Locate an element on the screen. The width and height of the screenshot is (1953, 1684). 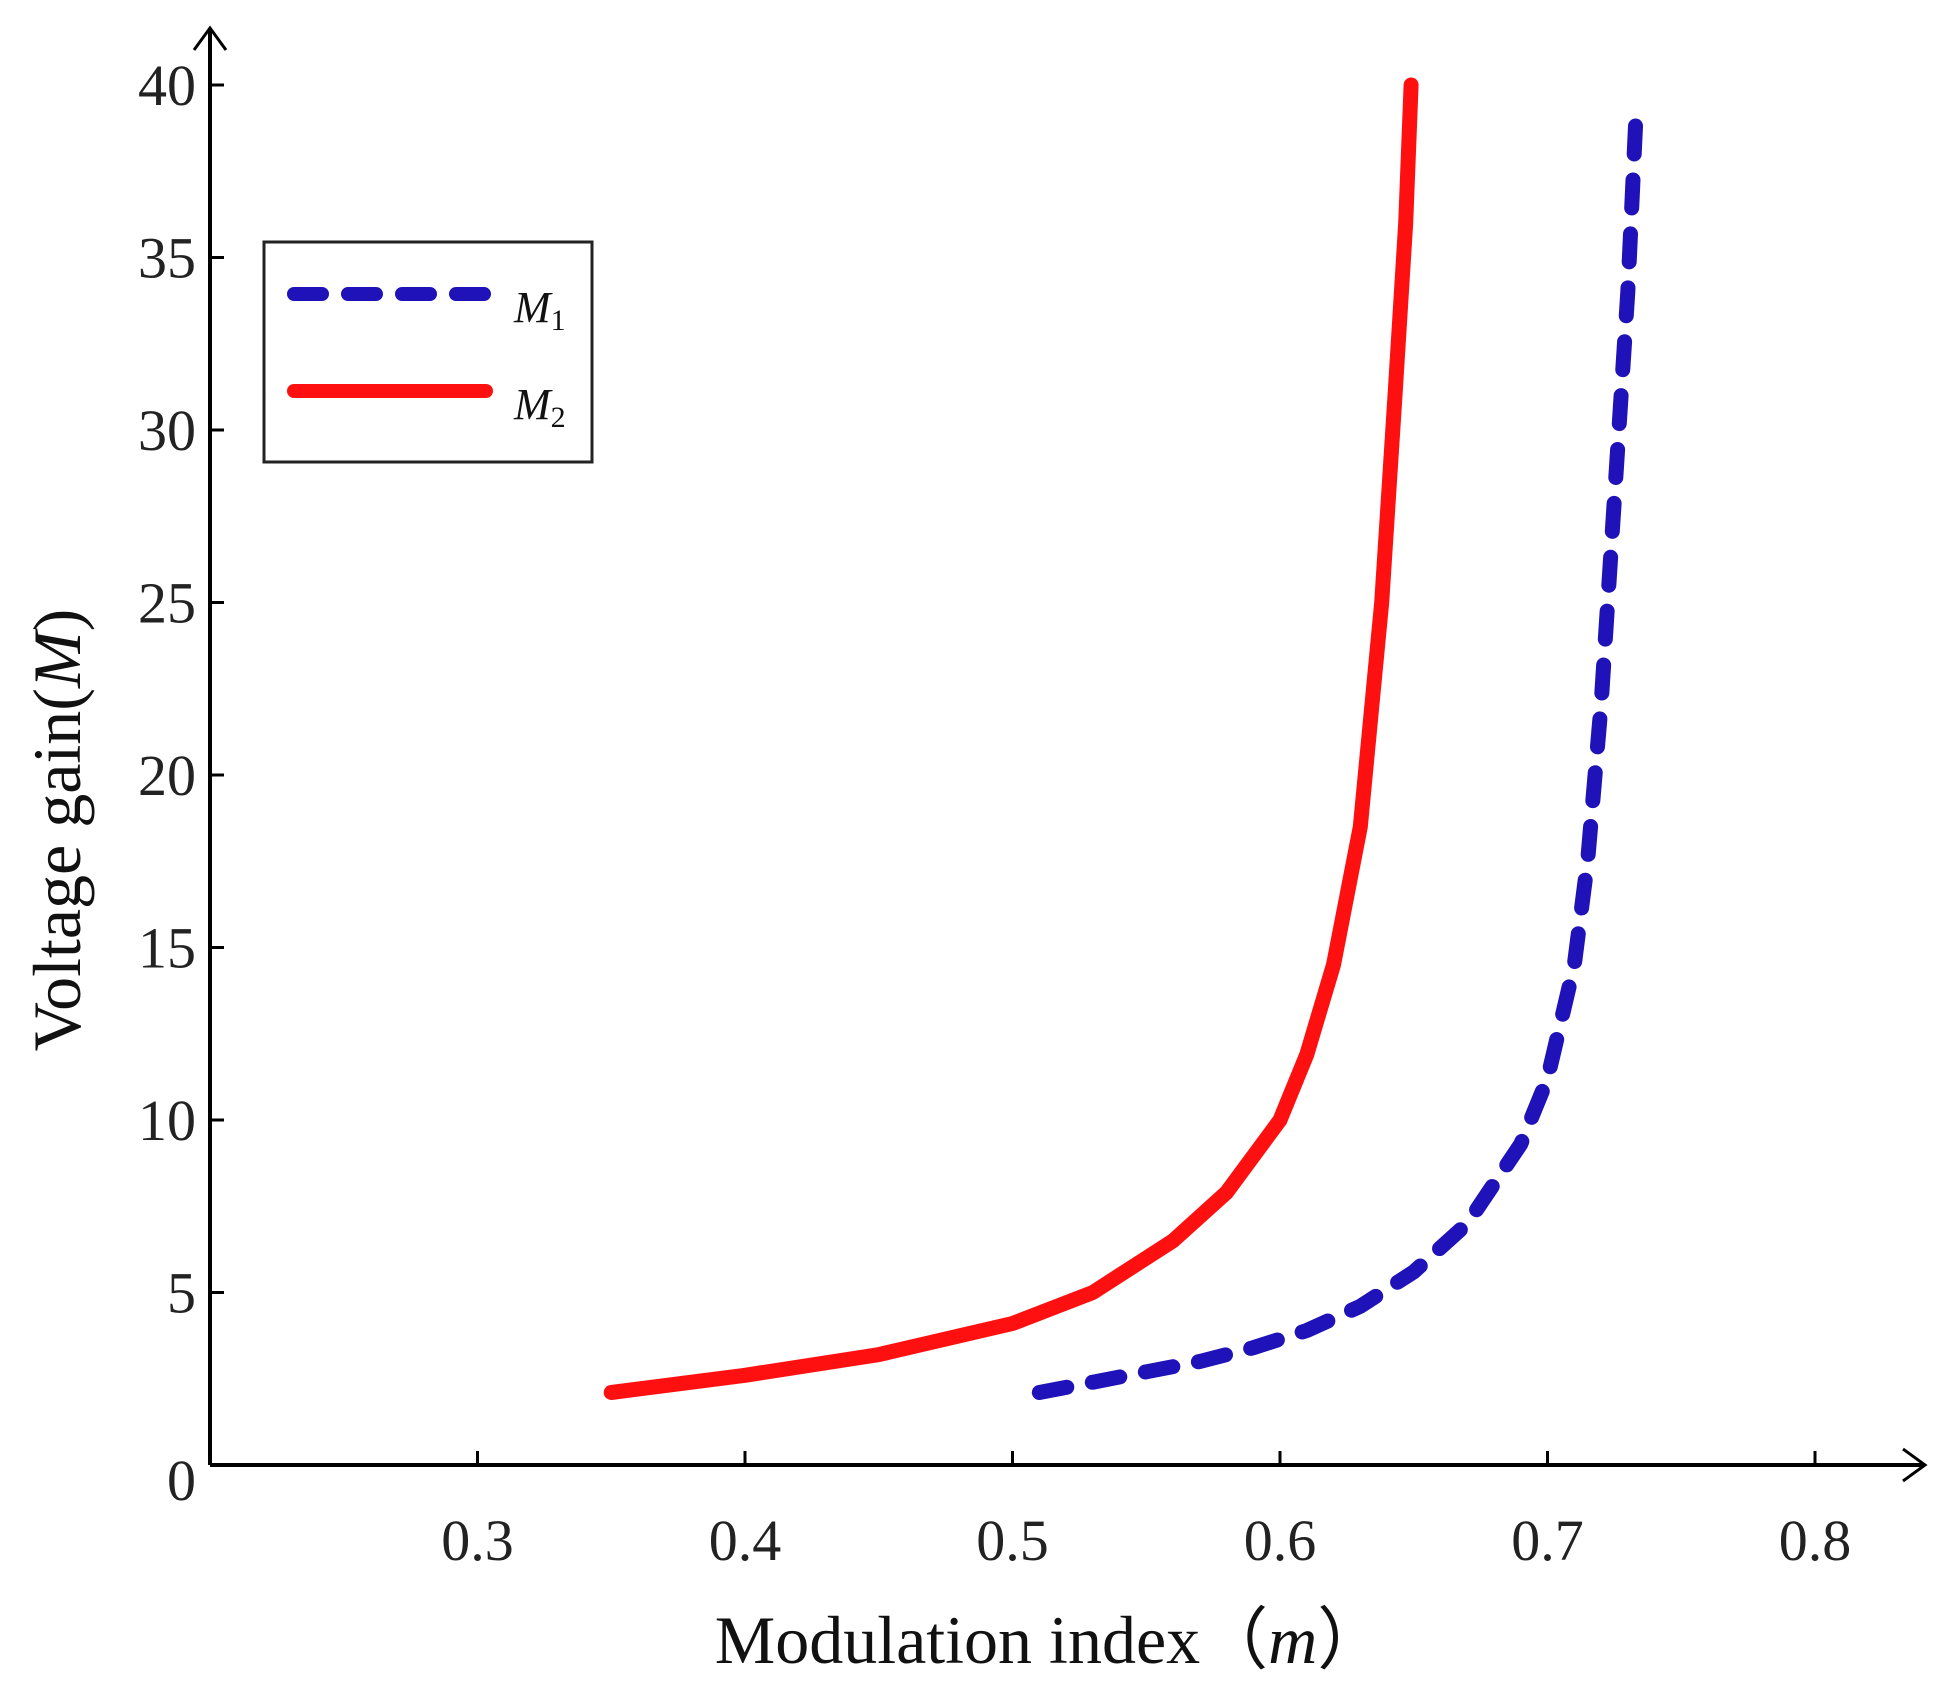
x-tick-label: 0.5 is located at coordinates (1012, 1540).